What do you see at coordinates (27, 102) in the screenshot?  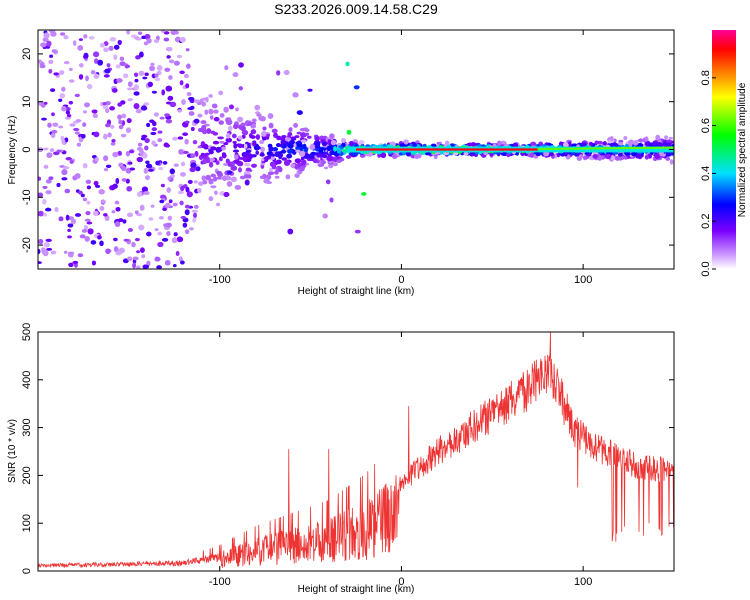 I see `y-tick-label: 10` at bounding box center [27, 102].